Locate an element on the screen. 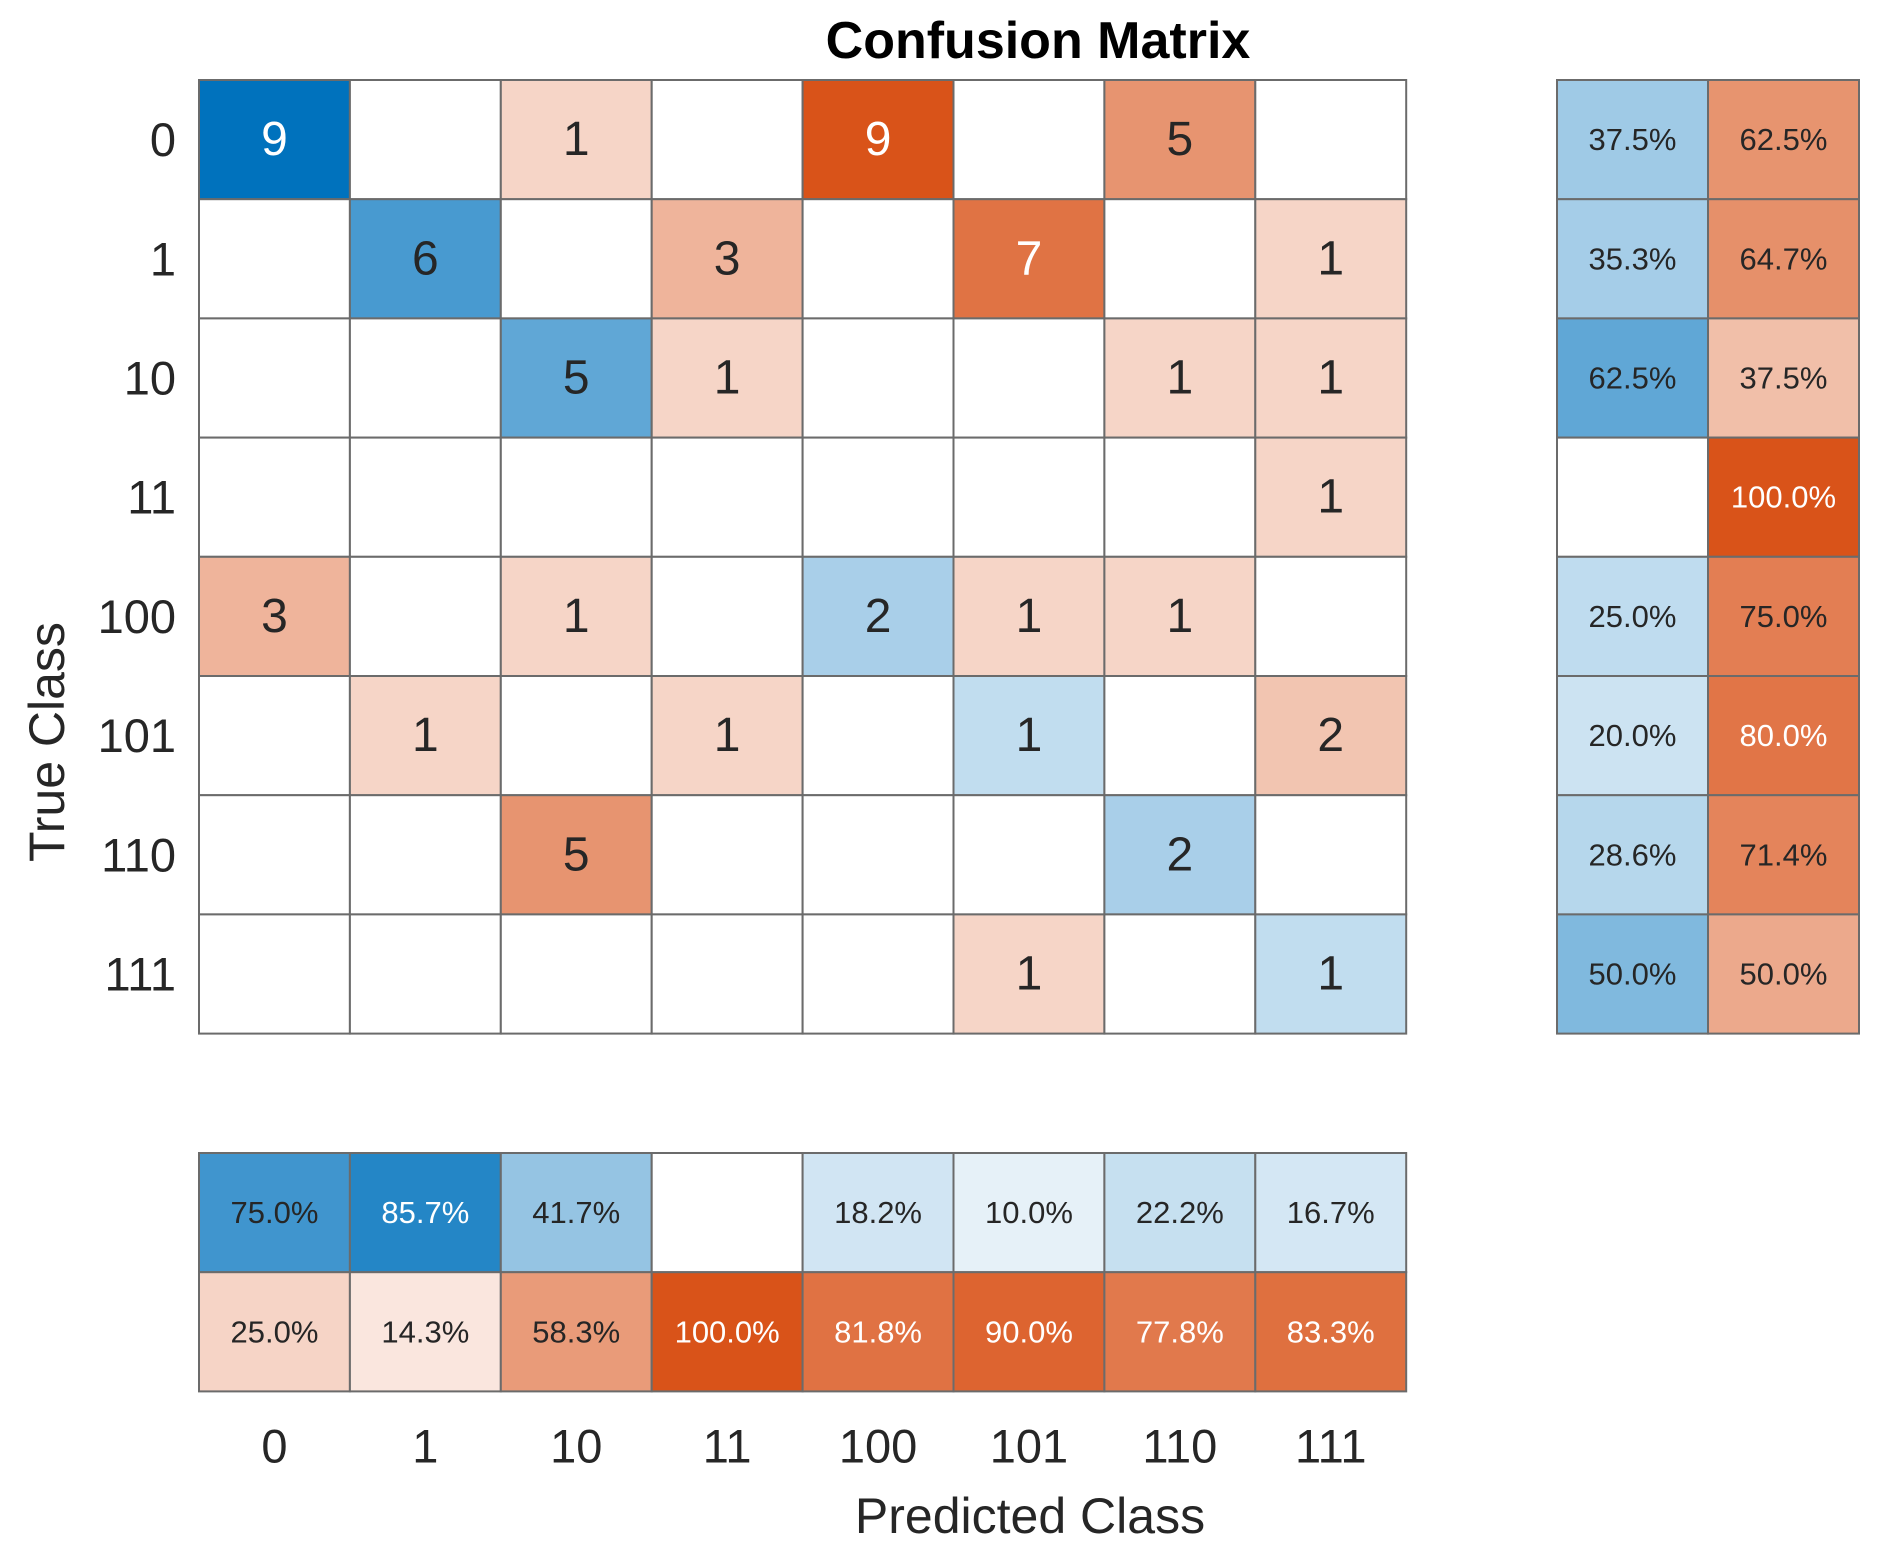 The width and height of the screenshot is (1880, 1558). matrix-cell-r5-c3-label: 1 is located at coordinates (727, 735).